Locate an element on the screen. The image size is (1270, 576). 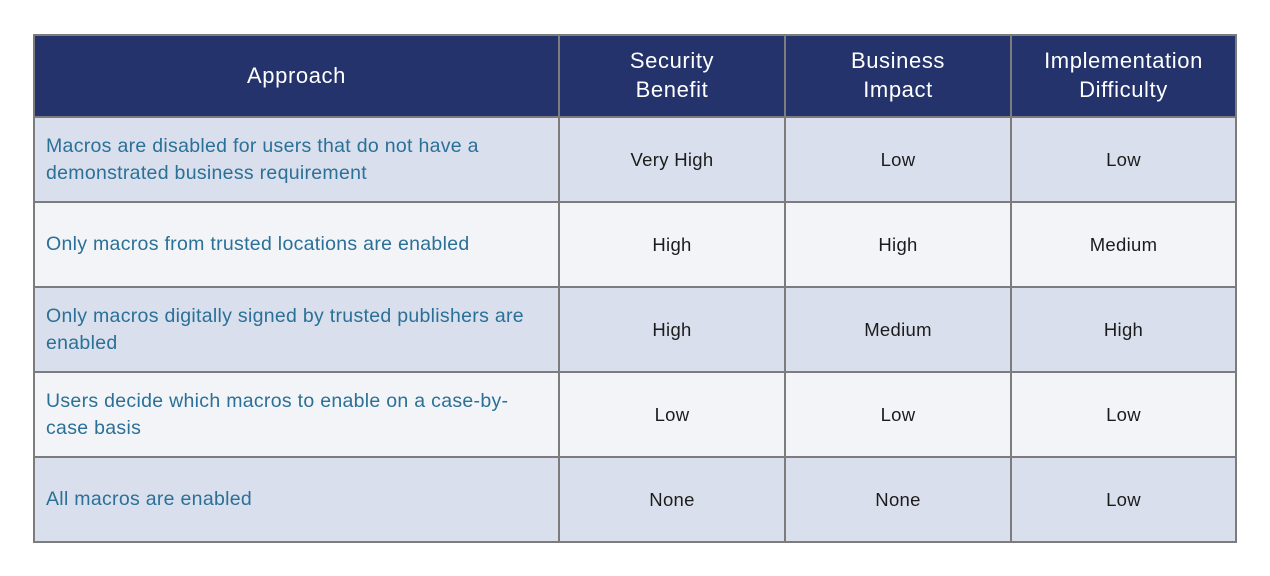
security-benefit-cell: None is located at coordinates (672, 499).